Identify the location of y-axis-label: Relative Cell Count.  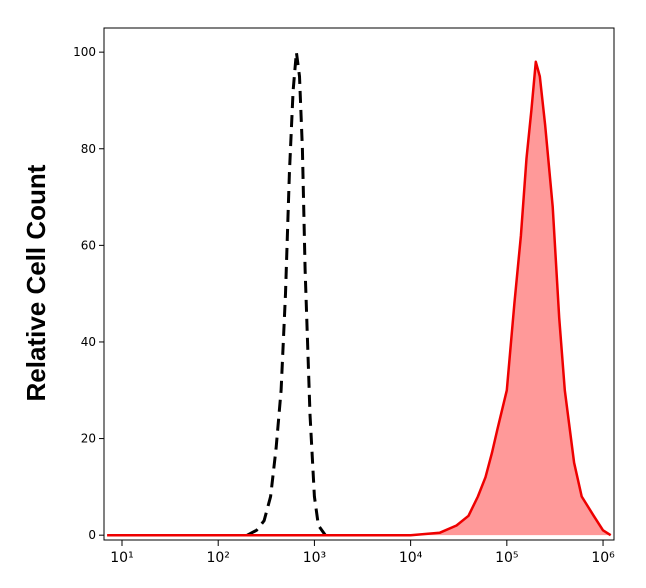
(36, 282).